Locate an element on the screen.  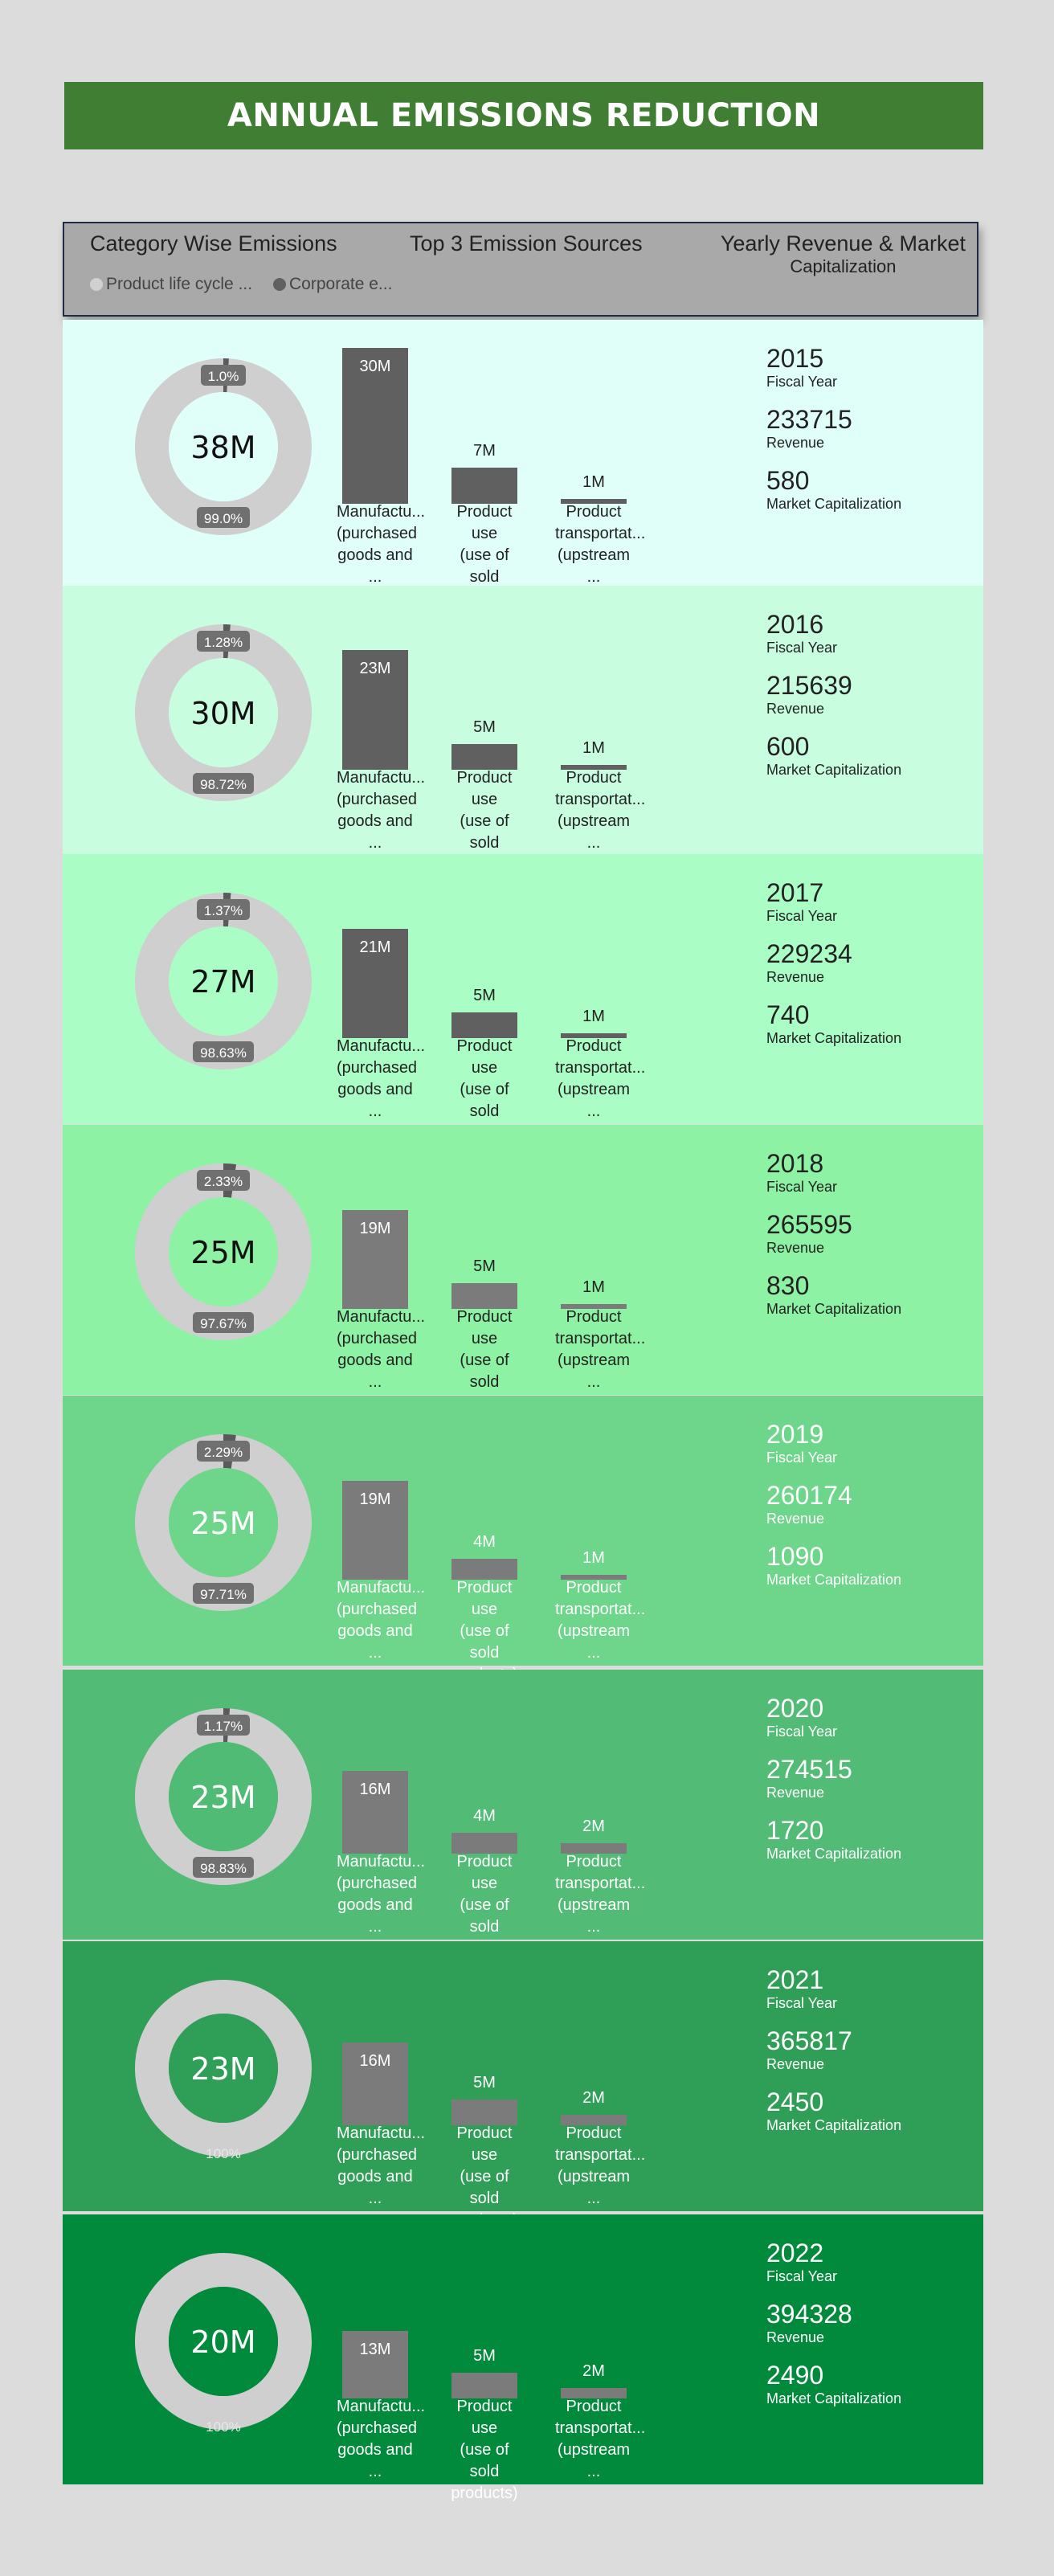
source-bar-value: 30M is located at coordinates (375, 366).